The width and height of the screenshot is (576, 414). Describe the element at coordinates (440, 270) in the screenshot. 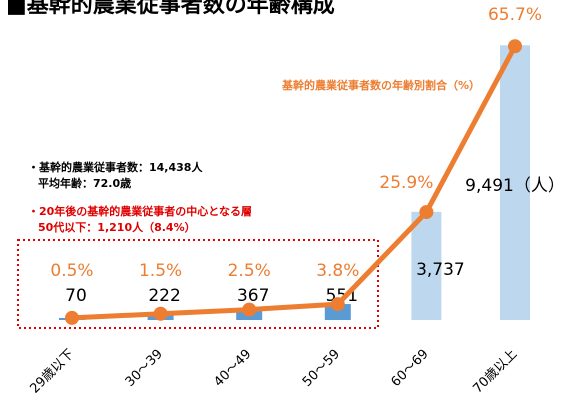

I see `bar-value-label: 3,737` at that location.